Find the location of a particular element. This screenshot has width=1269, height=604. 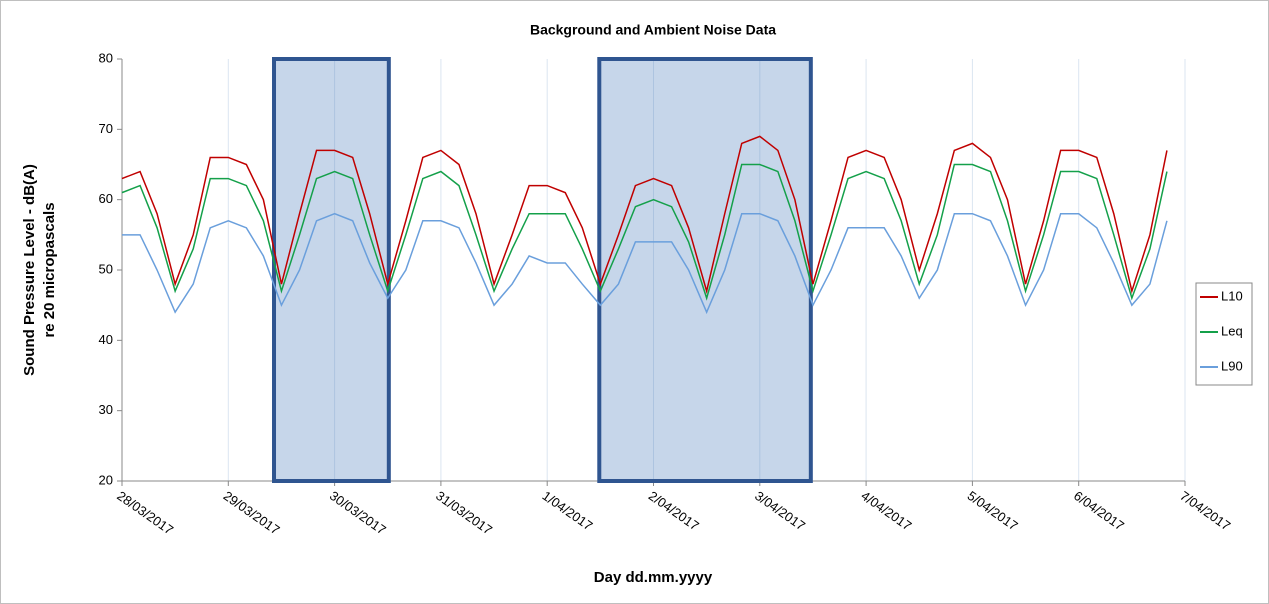

y-axis-subtitle: re 20 micropascals is located at coordinates (49, 269).